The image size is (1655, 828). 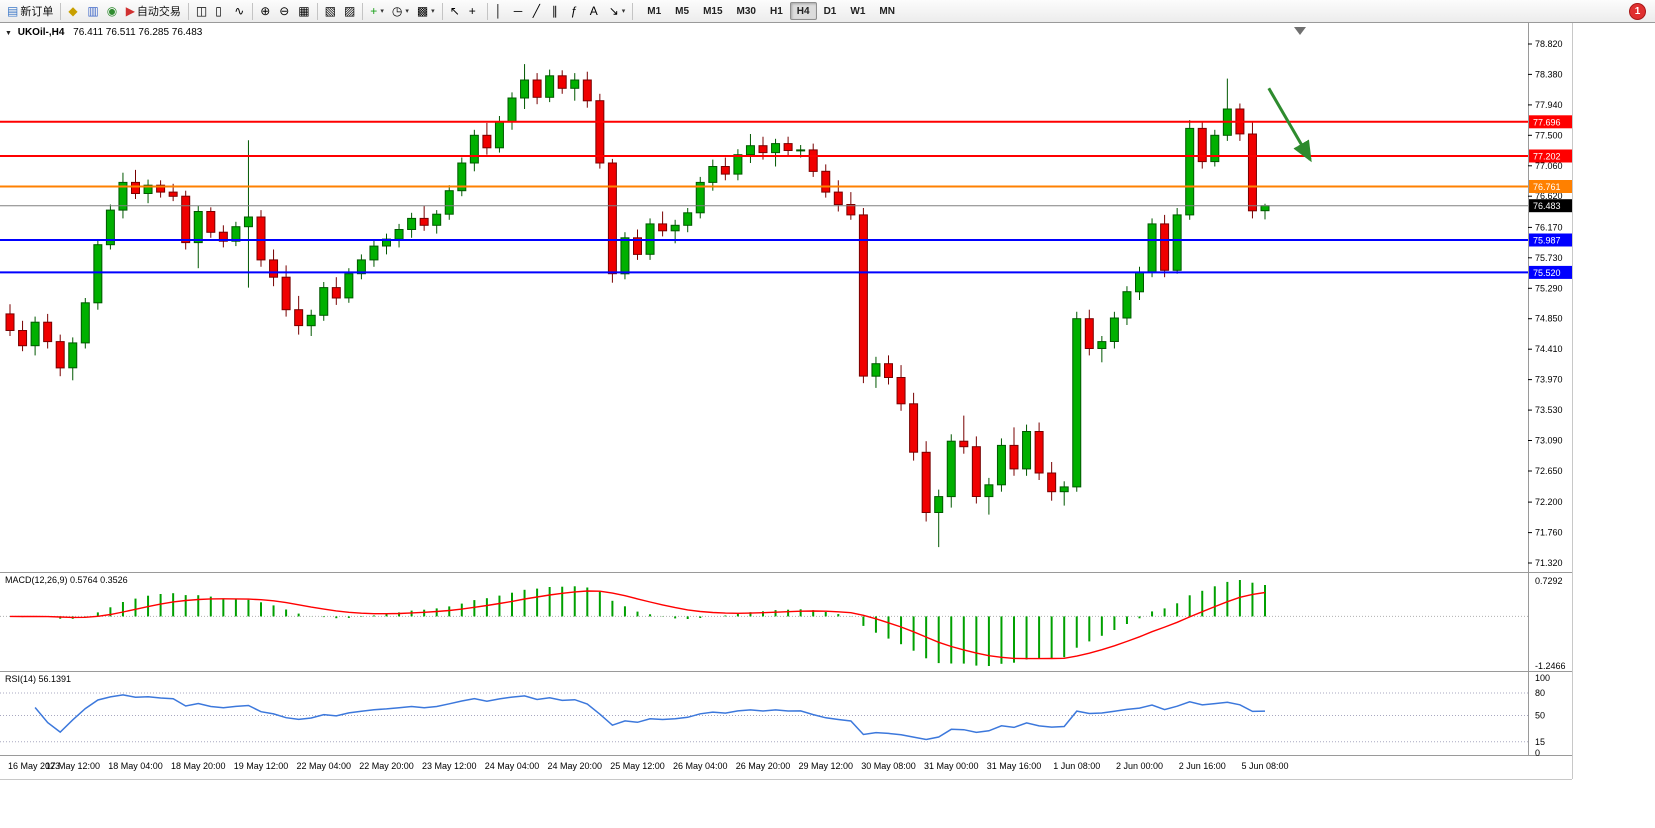 What do you see at coordinates (1549, 533) in the screenshot?
I see `price-tick-label: 71.760` at bounding box center [1549, 533].